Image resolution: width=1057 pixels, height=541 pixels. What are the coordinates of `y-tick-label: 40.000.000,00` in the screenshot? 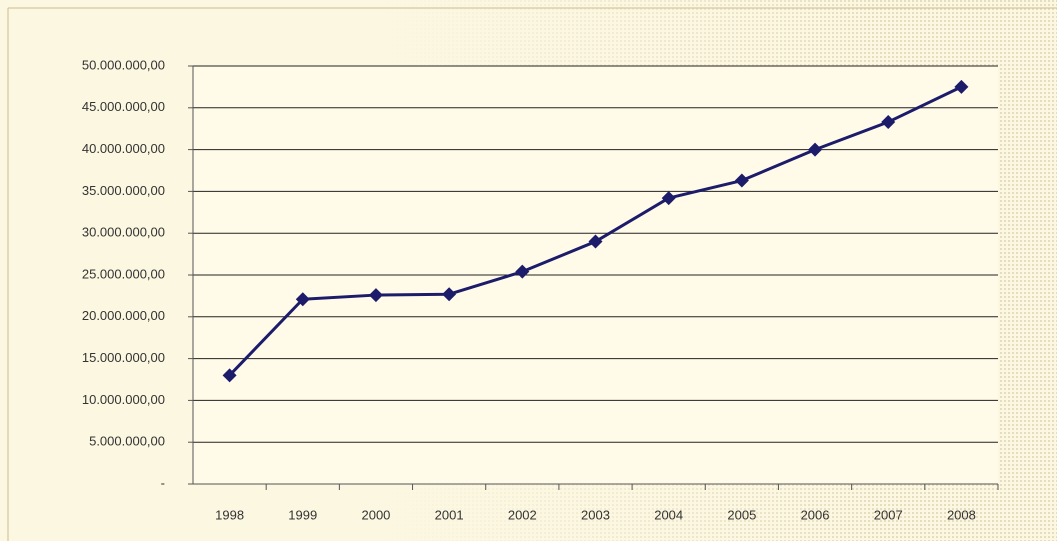 It's located at (123, 148).